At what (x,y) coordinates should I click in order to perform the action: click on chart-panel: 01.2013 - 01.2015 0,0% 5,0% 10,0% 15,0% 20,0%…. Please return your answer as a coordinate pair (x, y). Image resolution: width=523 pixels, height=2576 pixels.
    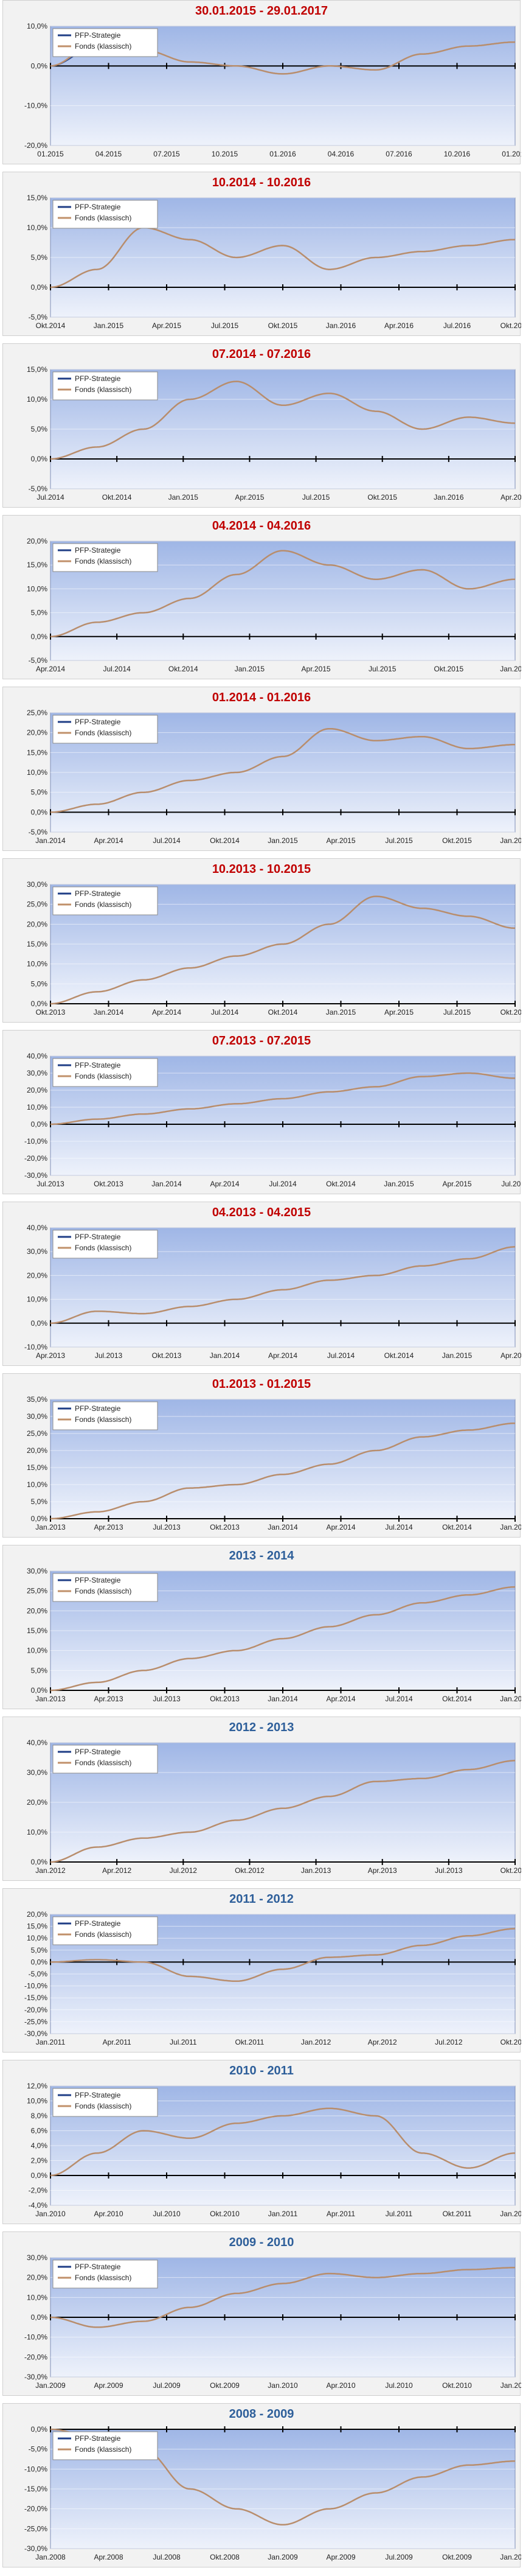
    Looking at the image, I should click on (261, 1456).